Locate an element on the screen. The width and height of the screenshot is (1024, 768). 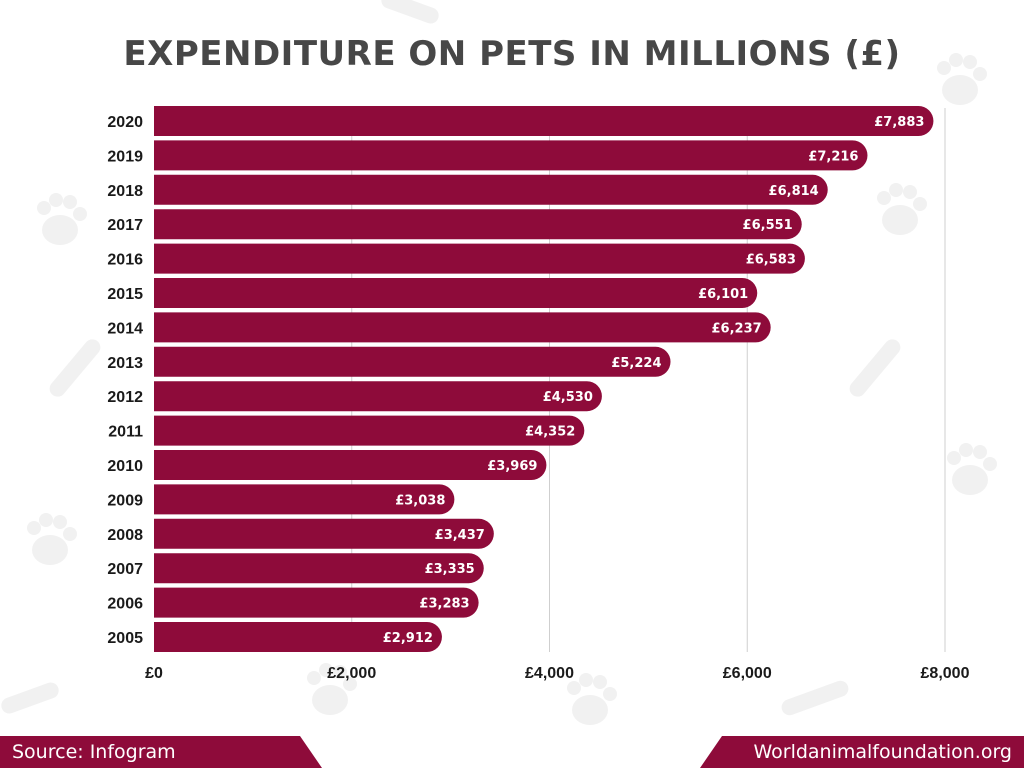
x-tick-label: £8,000 is located at coordinates (945, 673).